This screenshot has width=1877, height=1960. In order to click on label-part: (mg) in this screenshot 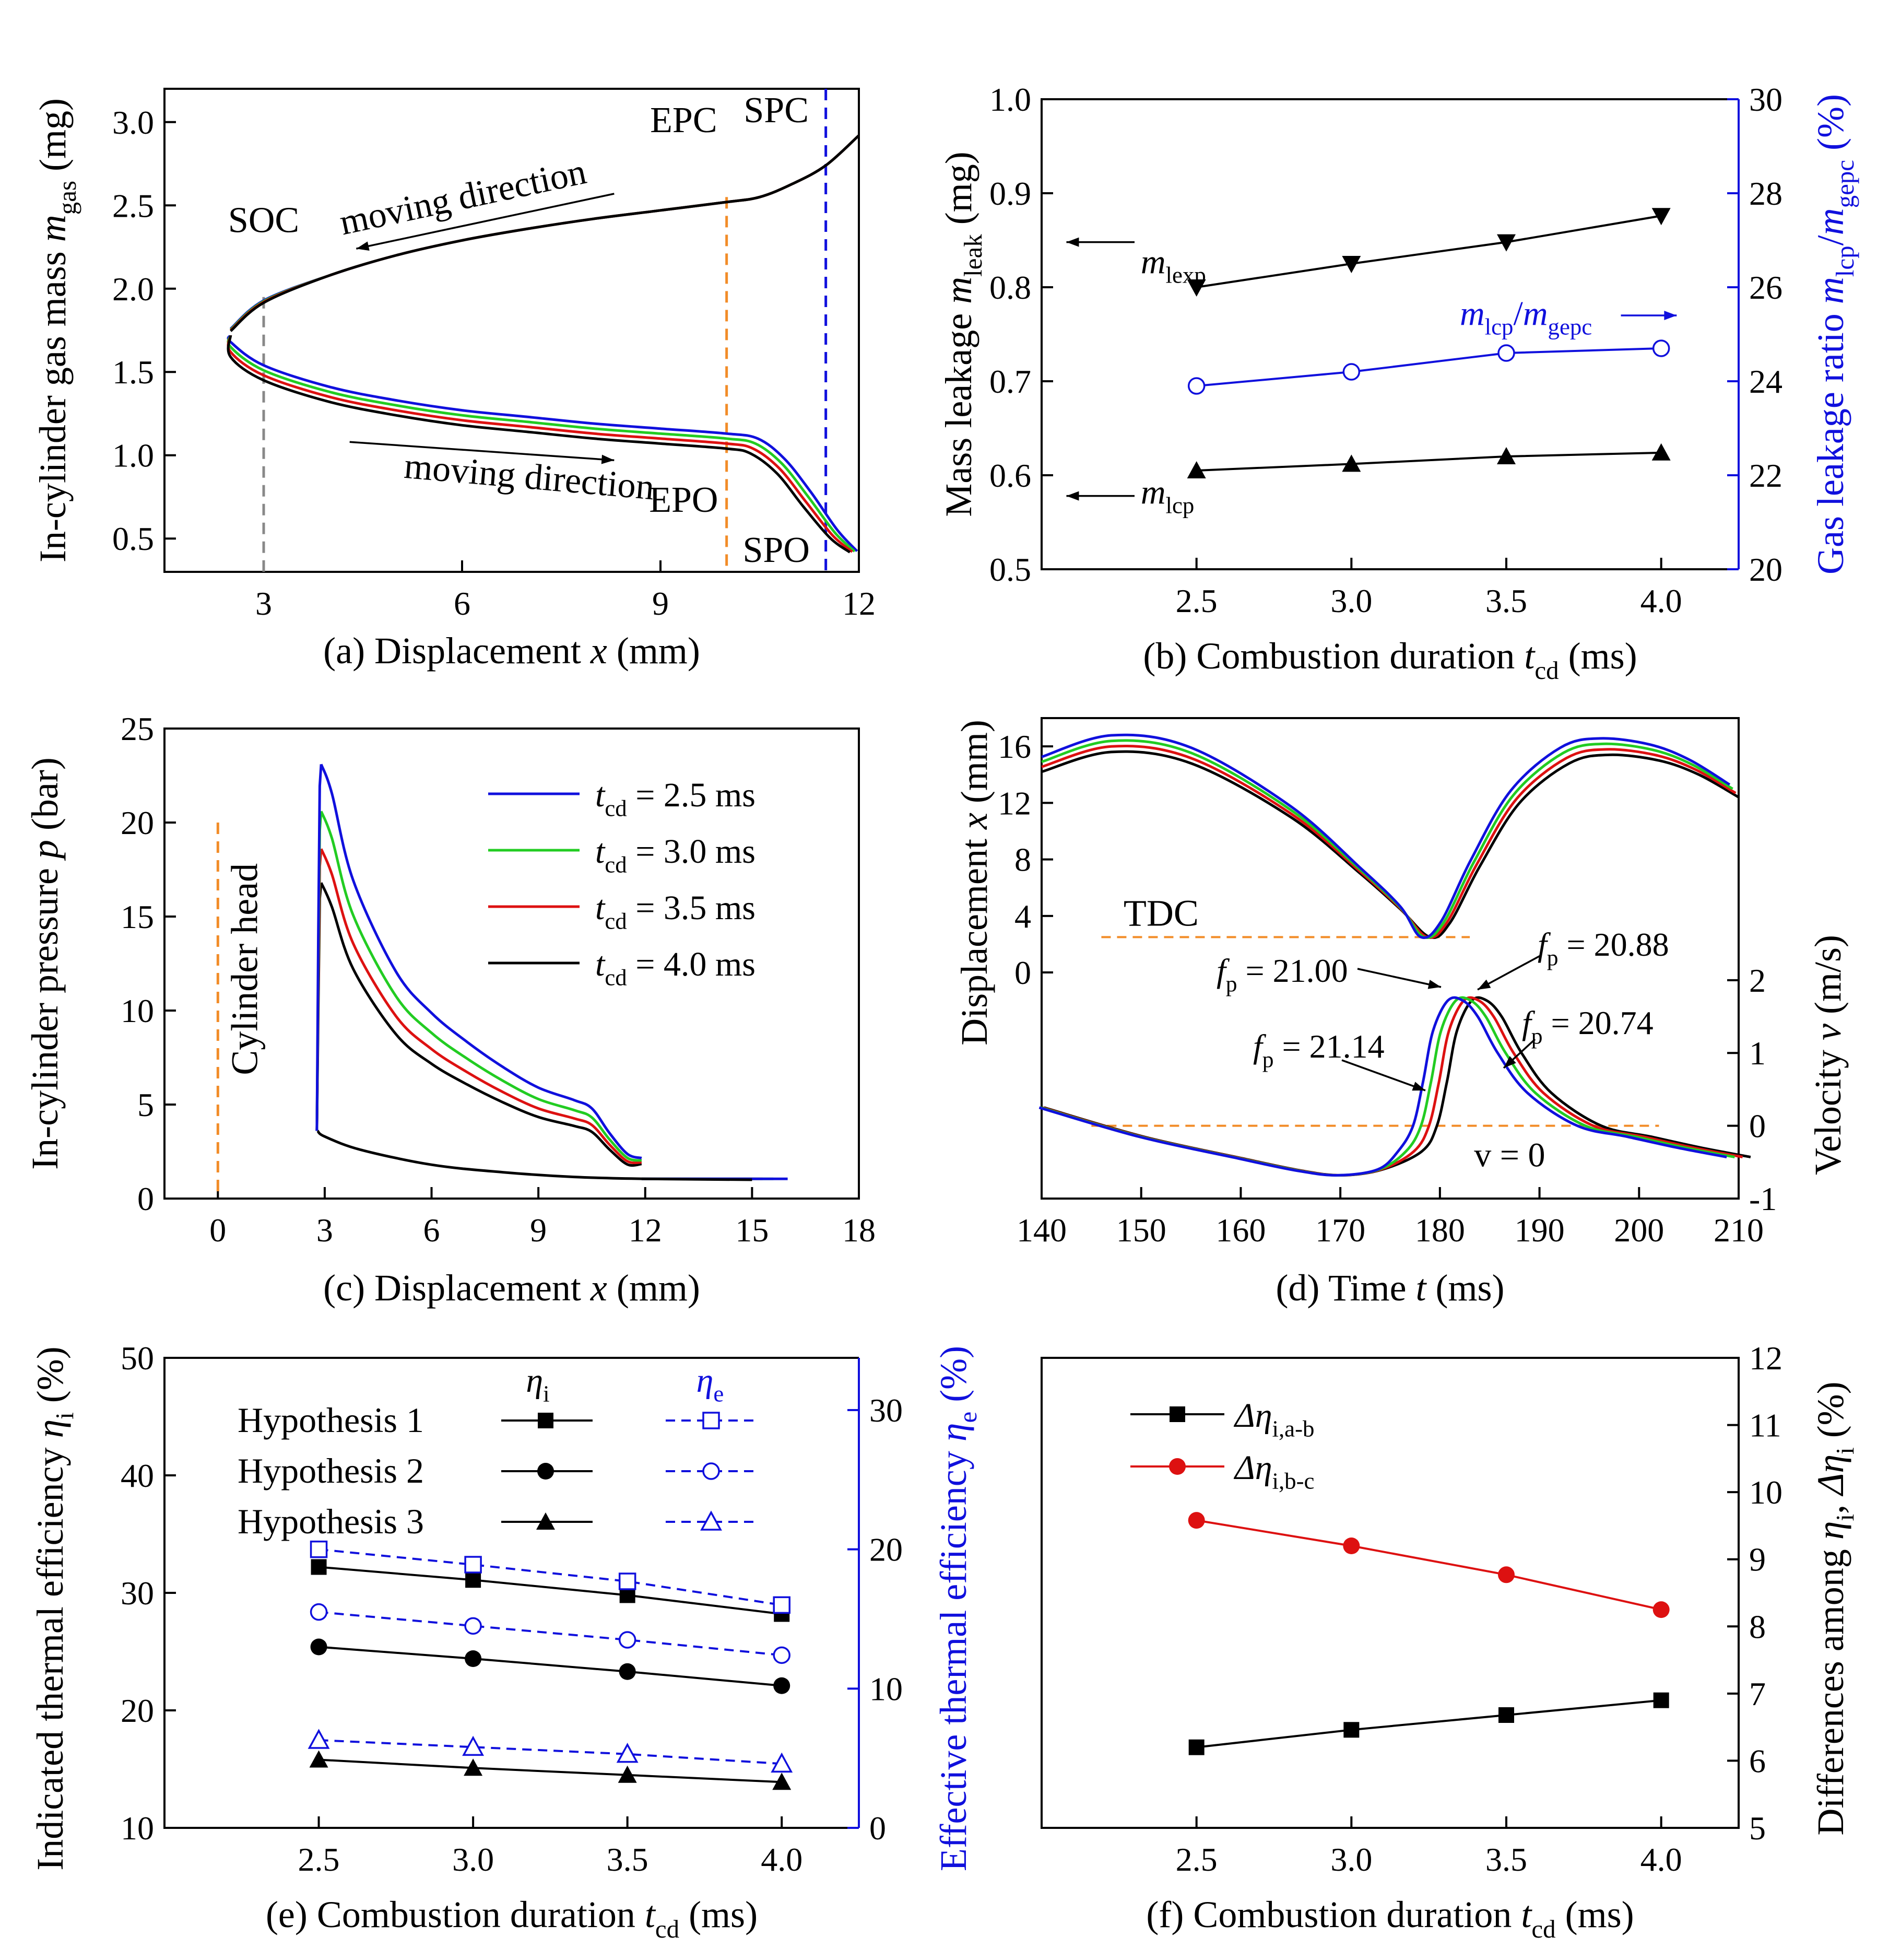, I will do `click(959, 192)`.